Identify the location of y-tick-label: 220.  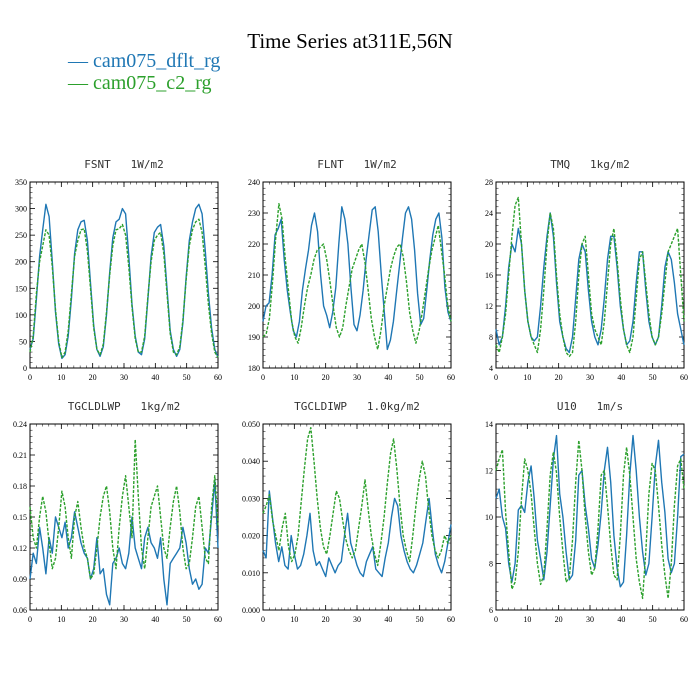
(254, 244).